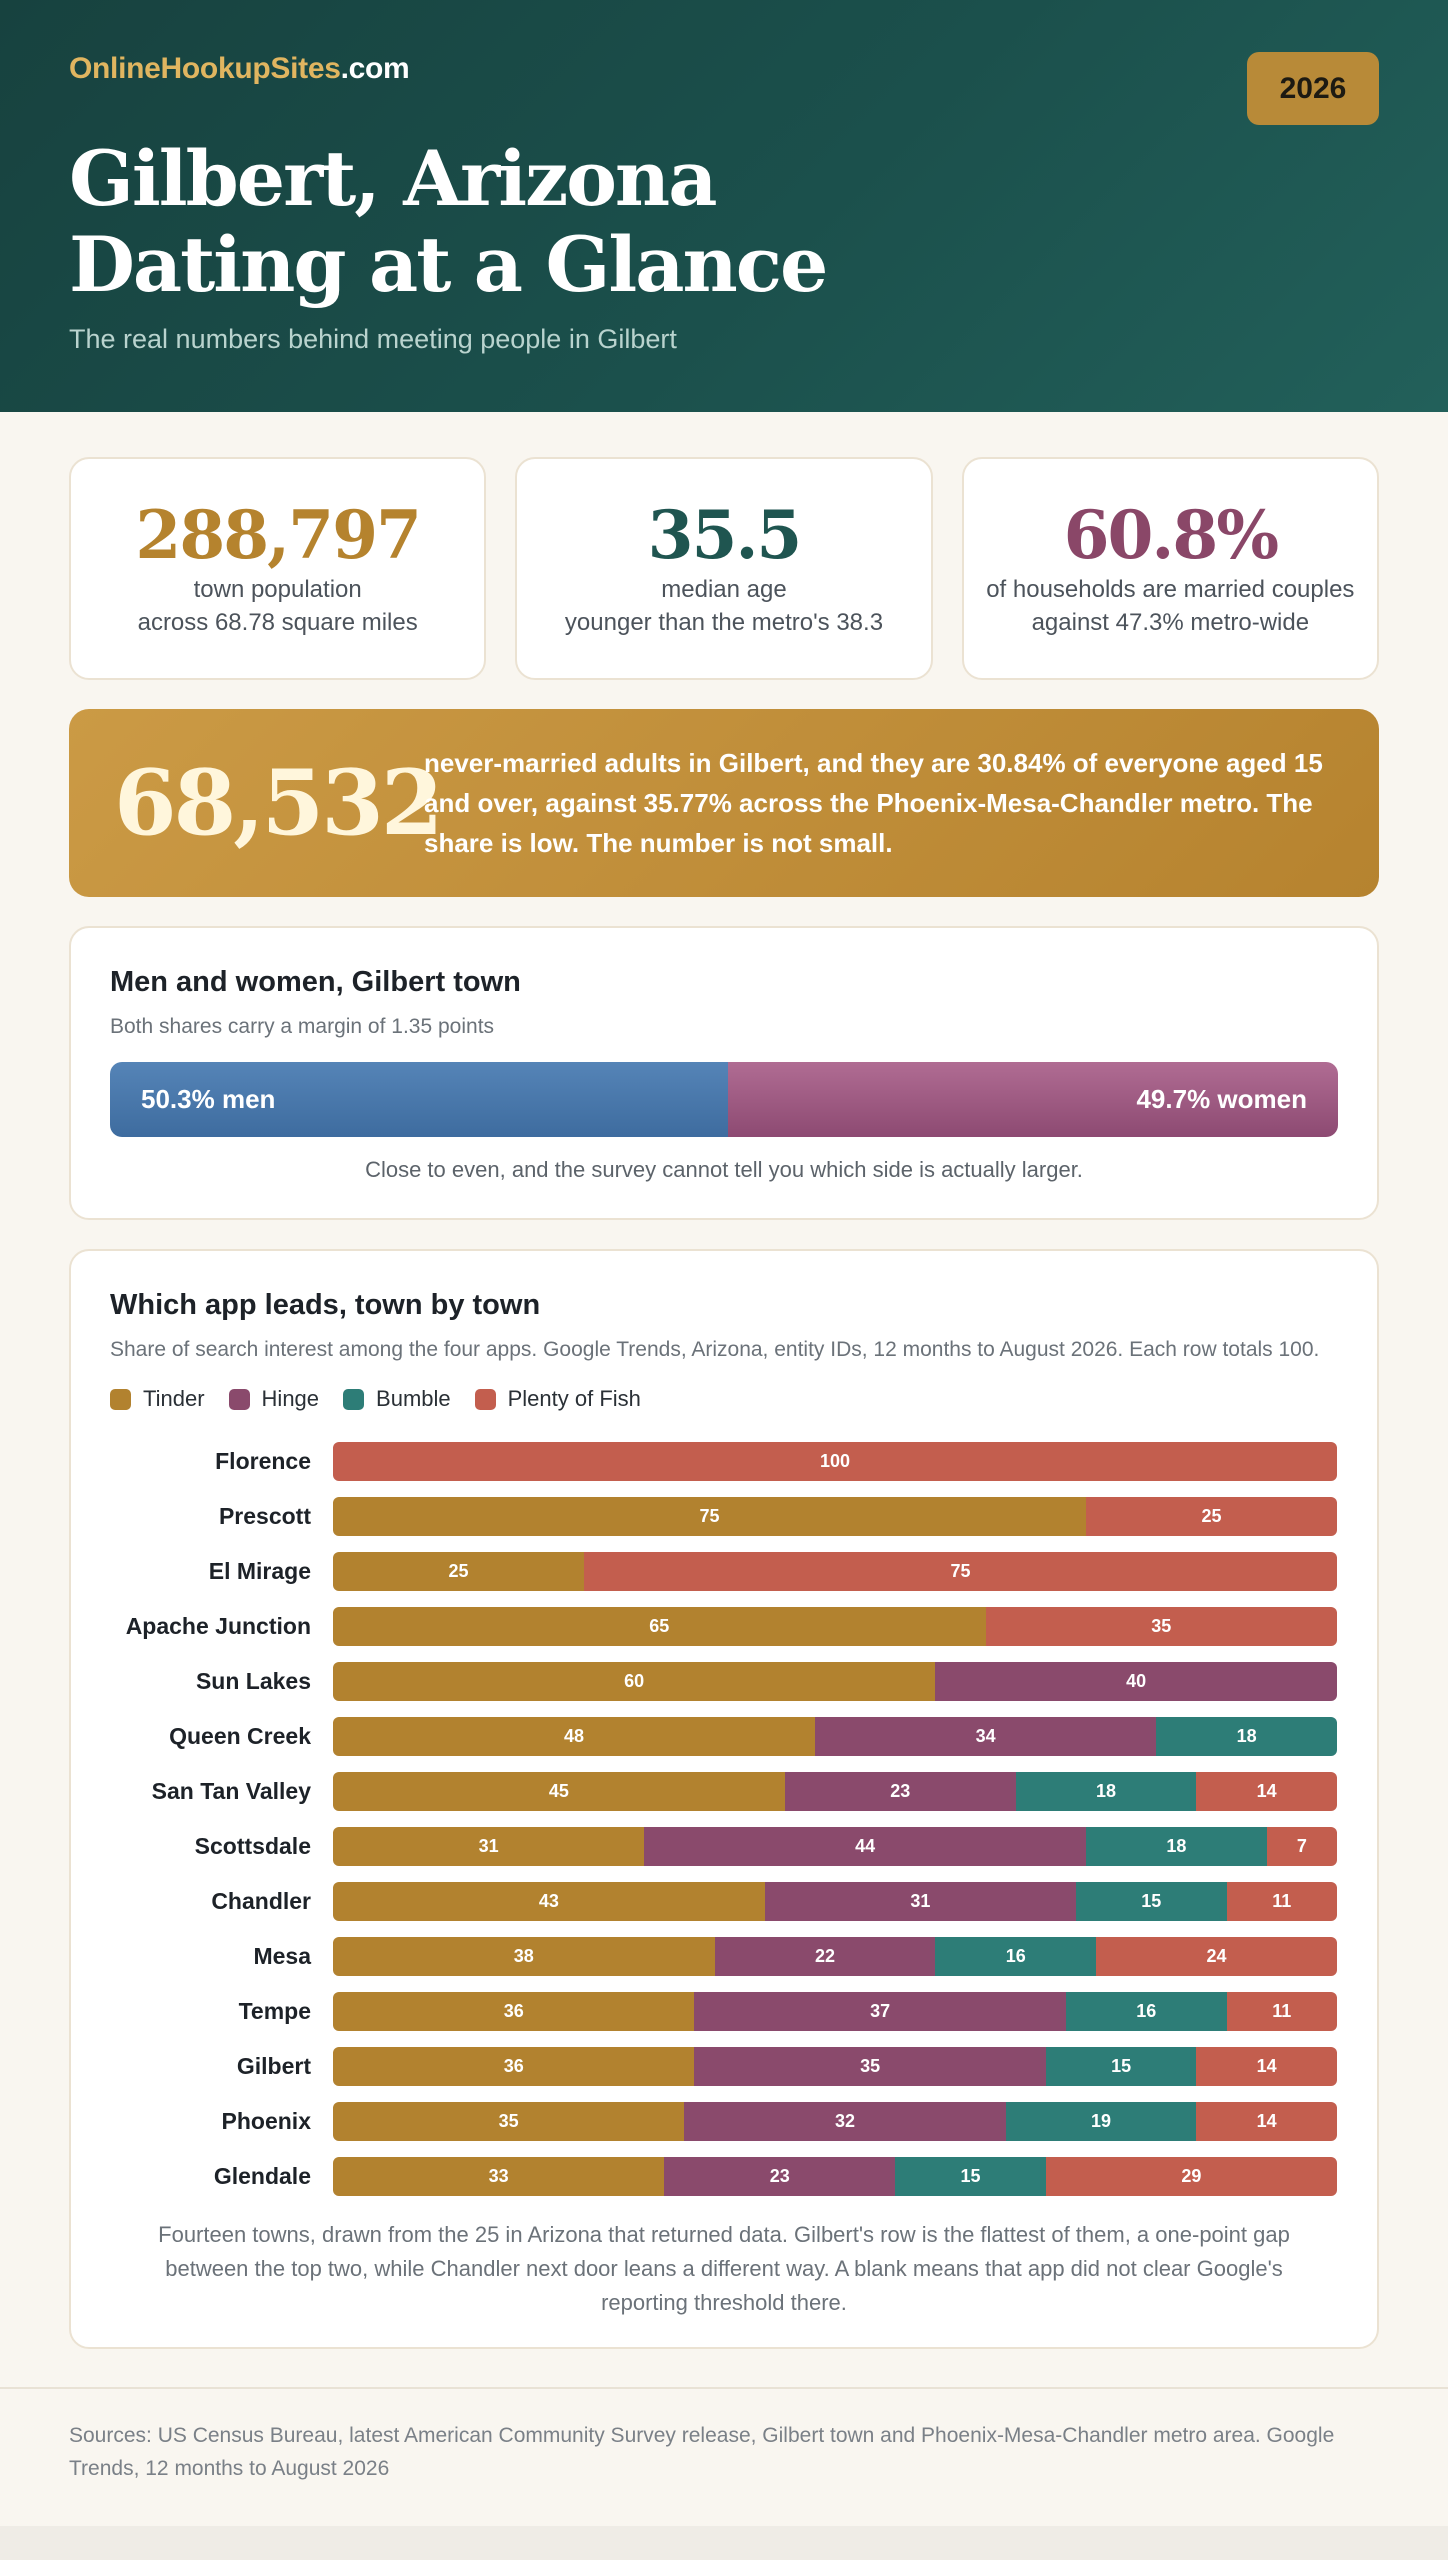  Describe the element at coordinates (259, 1571) in the screenshot. I see `category-label: El Mirage` at that location.